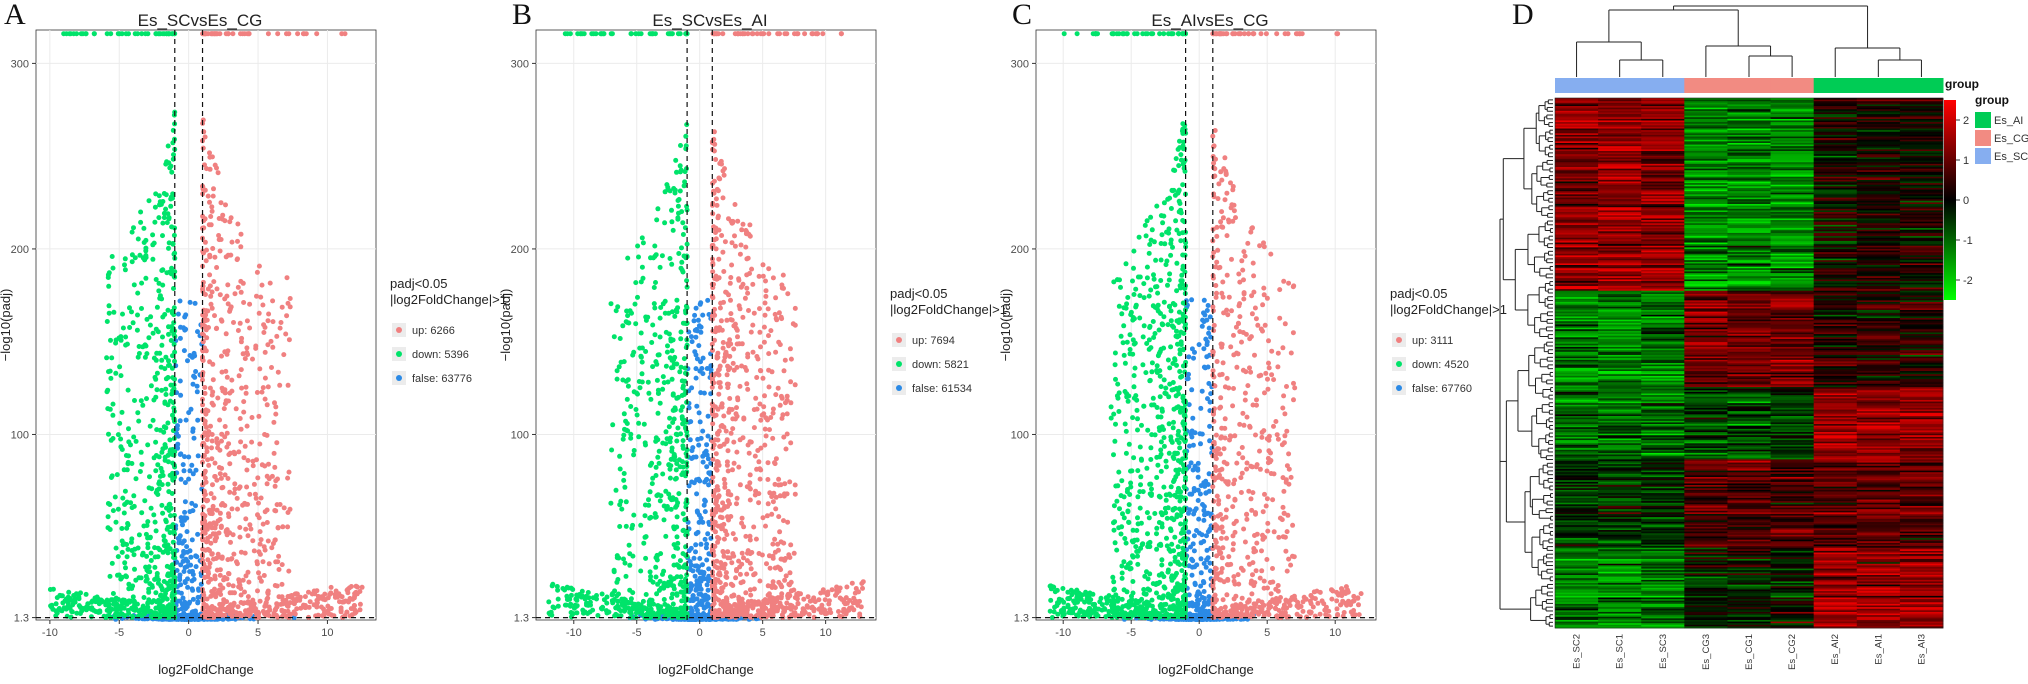 The image size is (2028, 684). I want to click on x-axis-label: log2FoldChange, so click(205, 669).